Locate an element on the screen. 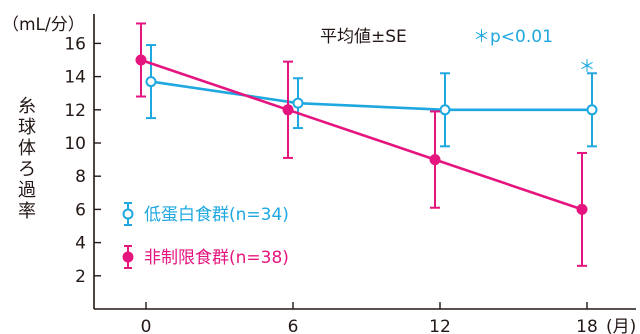 This screenshot has width=640, height=334. legend: 低蛋白食群(n=34) 非制限食群(n=38) is located at coordinates (206, 235).